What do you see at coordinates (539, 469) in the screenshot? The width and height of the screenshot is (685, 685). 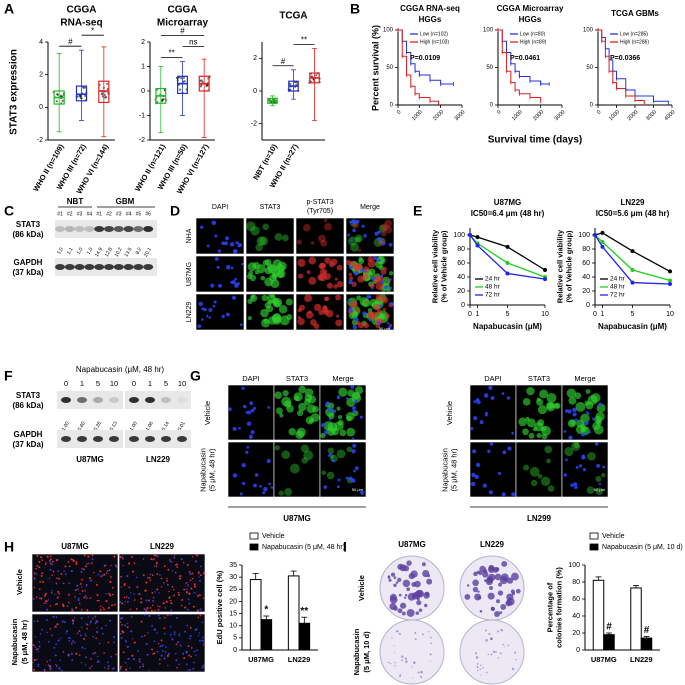 I see `micrograph` at bounding box center [539, 469].